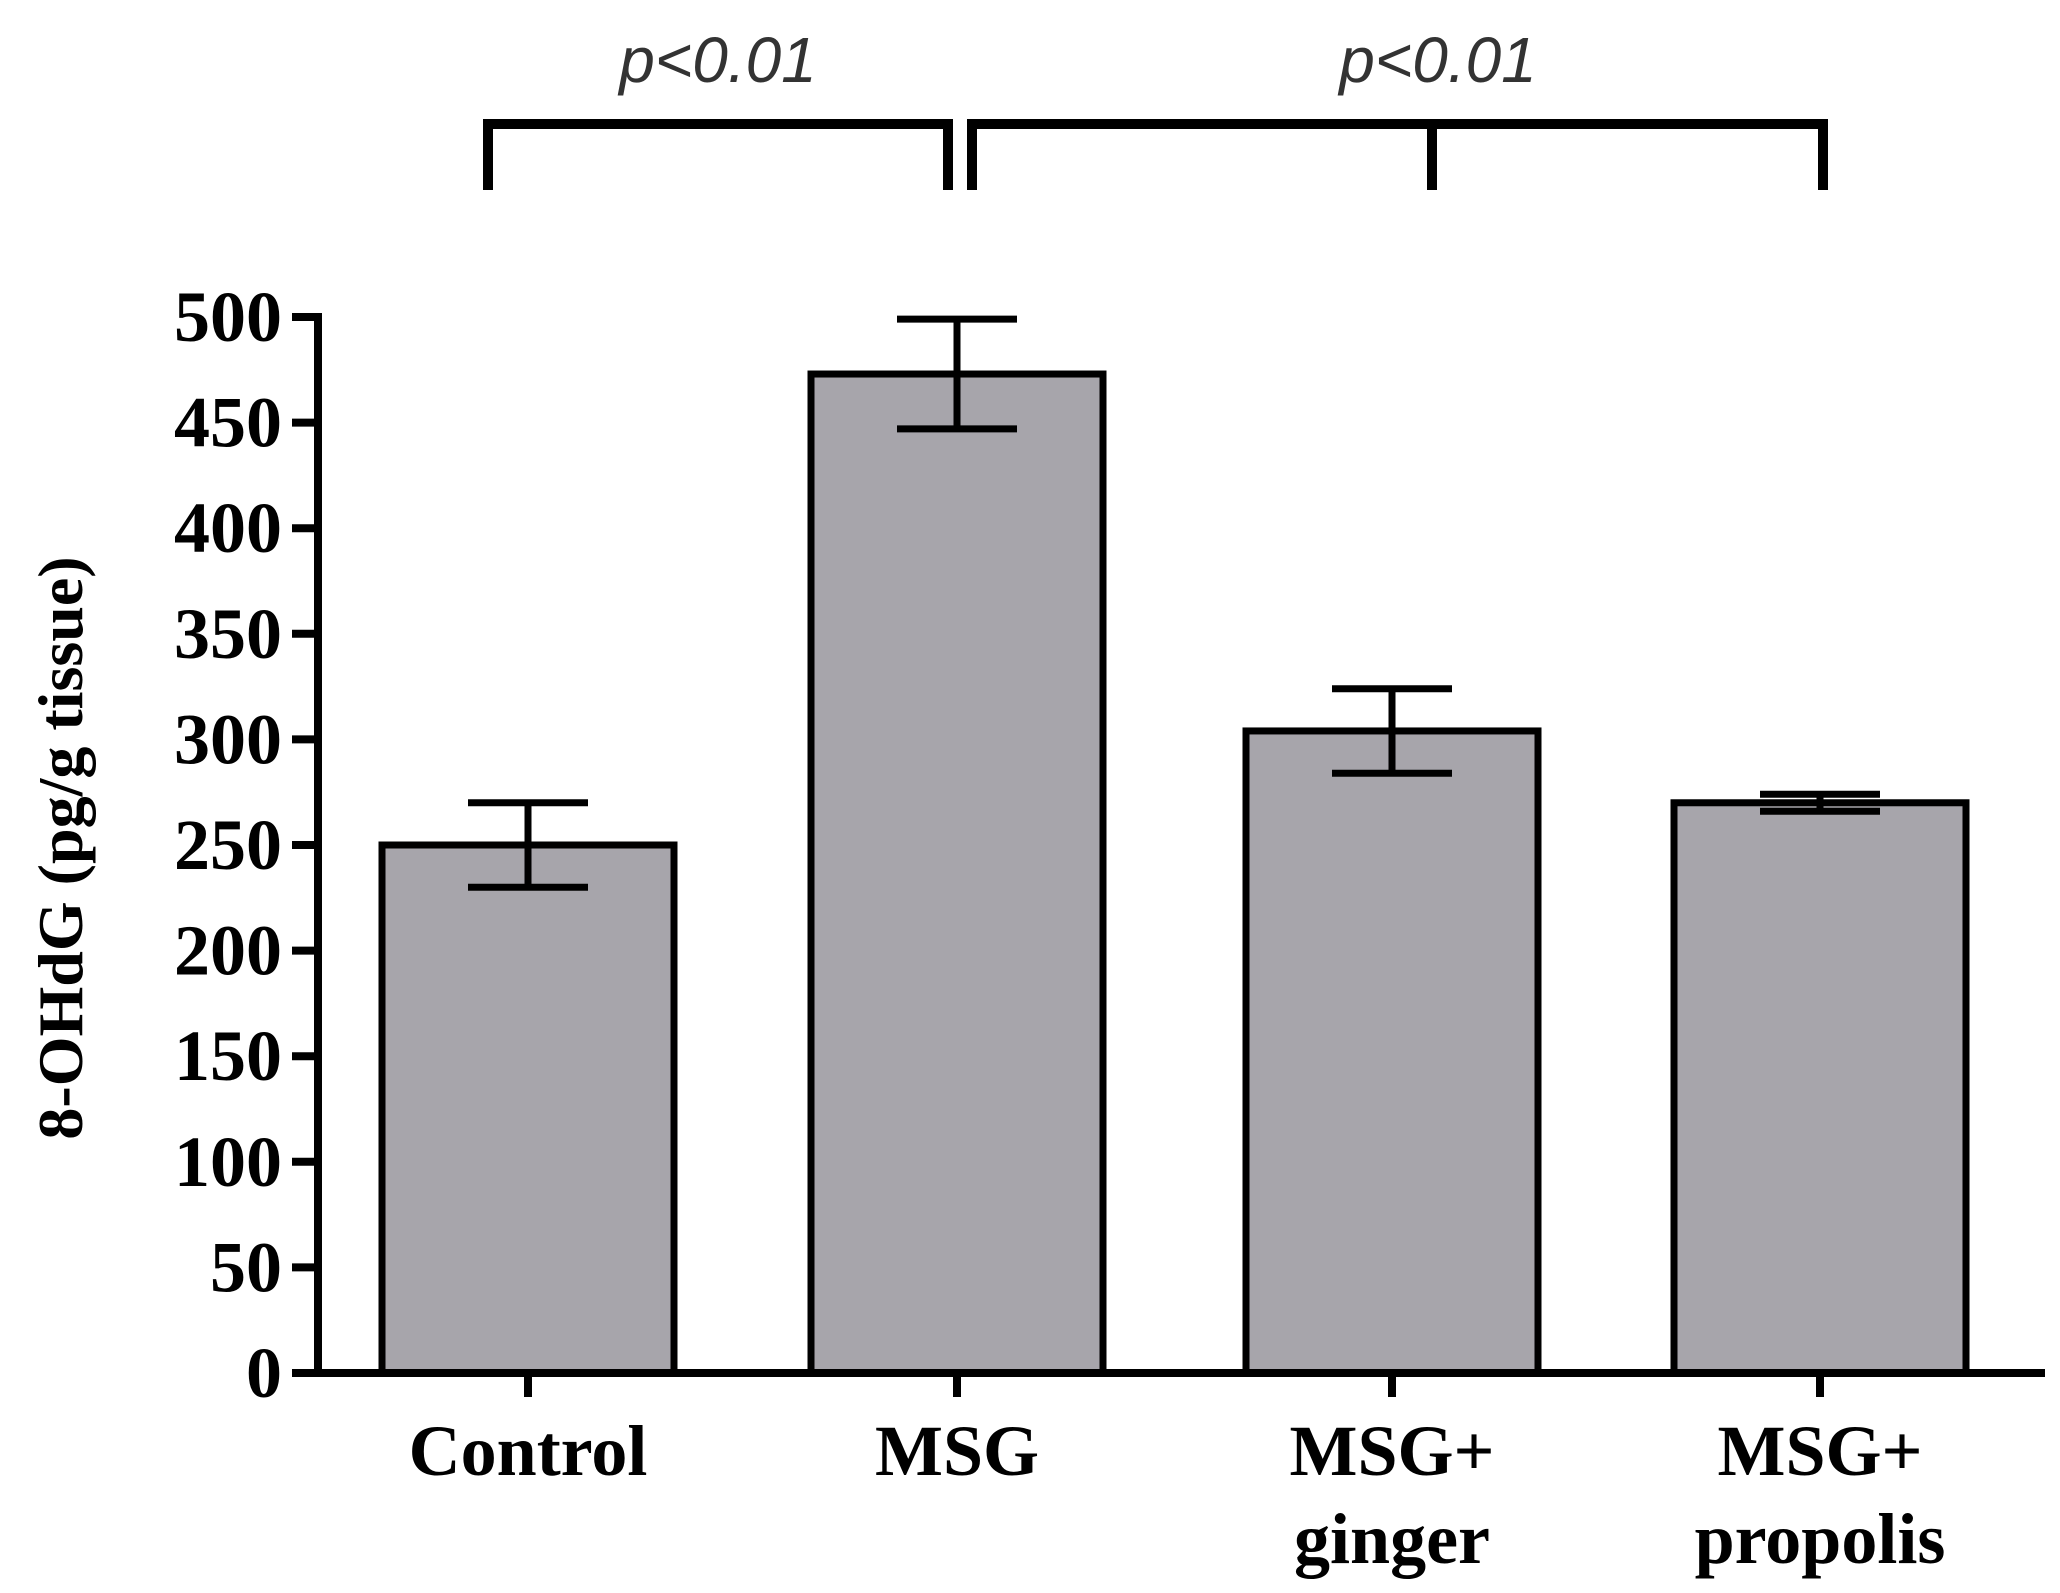  Describe the element at coordinates (264, 1373) in the screenshot. I see `y-tick-label: 0` at that location.